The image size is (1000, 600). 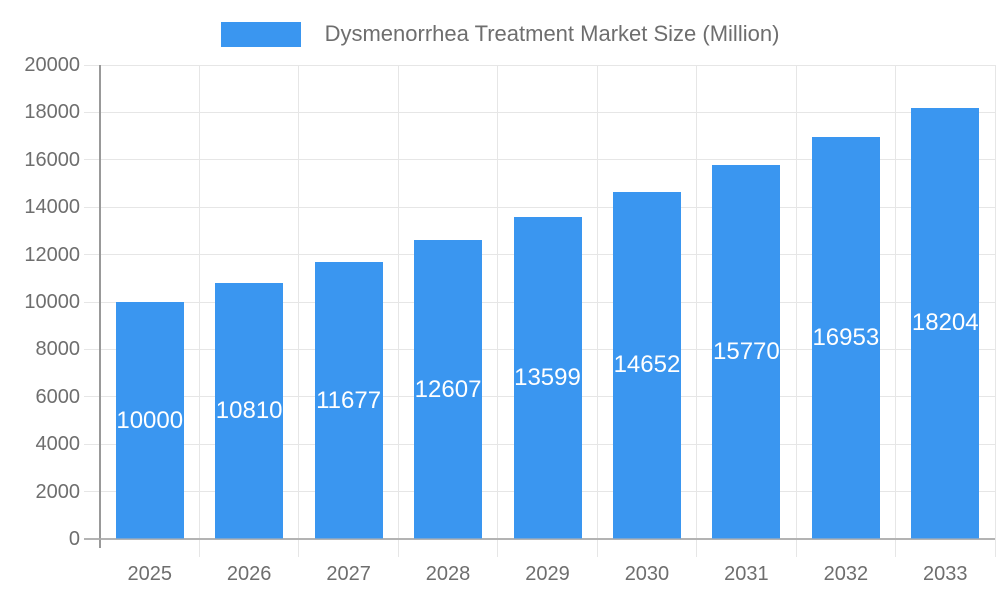 What do you see at coordinates (52, 112) in the screenshot?
I see `y-tick-label: 18000` at bounding box center [52, 112].